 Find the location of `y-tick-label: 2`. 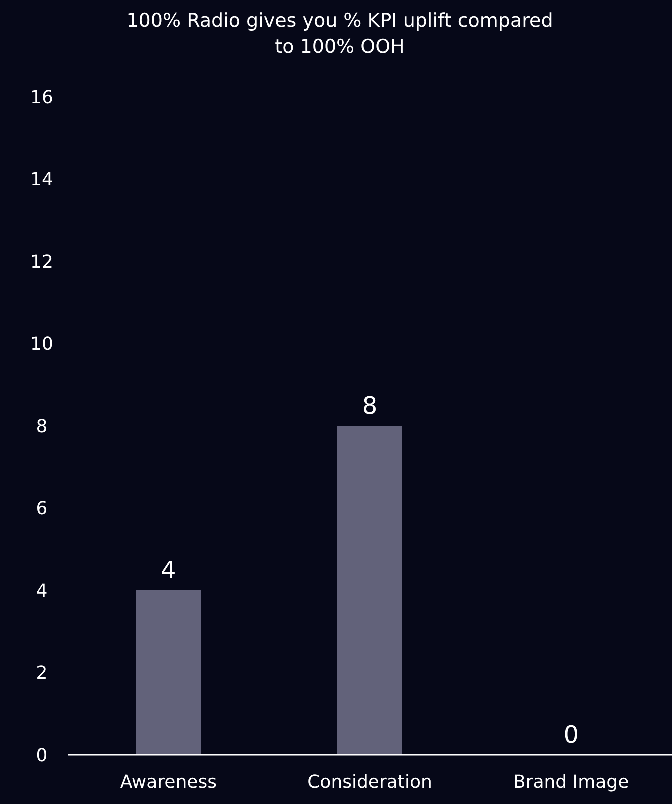

y-tick-label: 2 is located at coordinates (42, 673).